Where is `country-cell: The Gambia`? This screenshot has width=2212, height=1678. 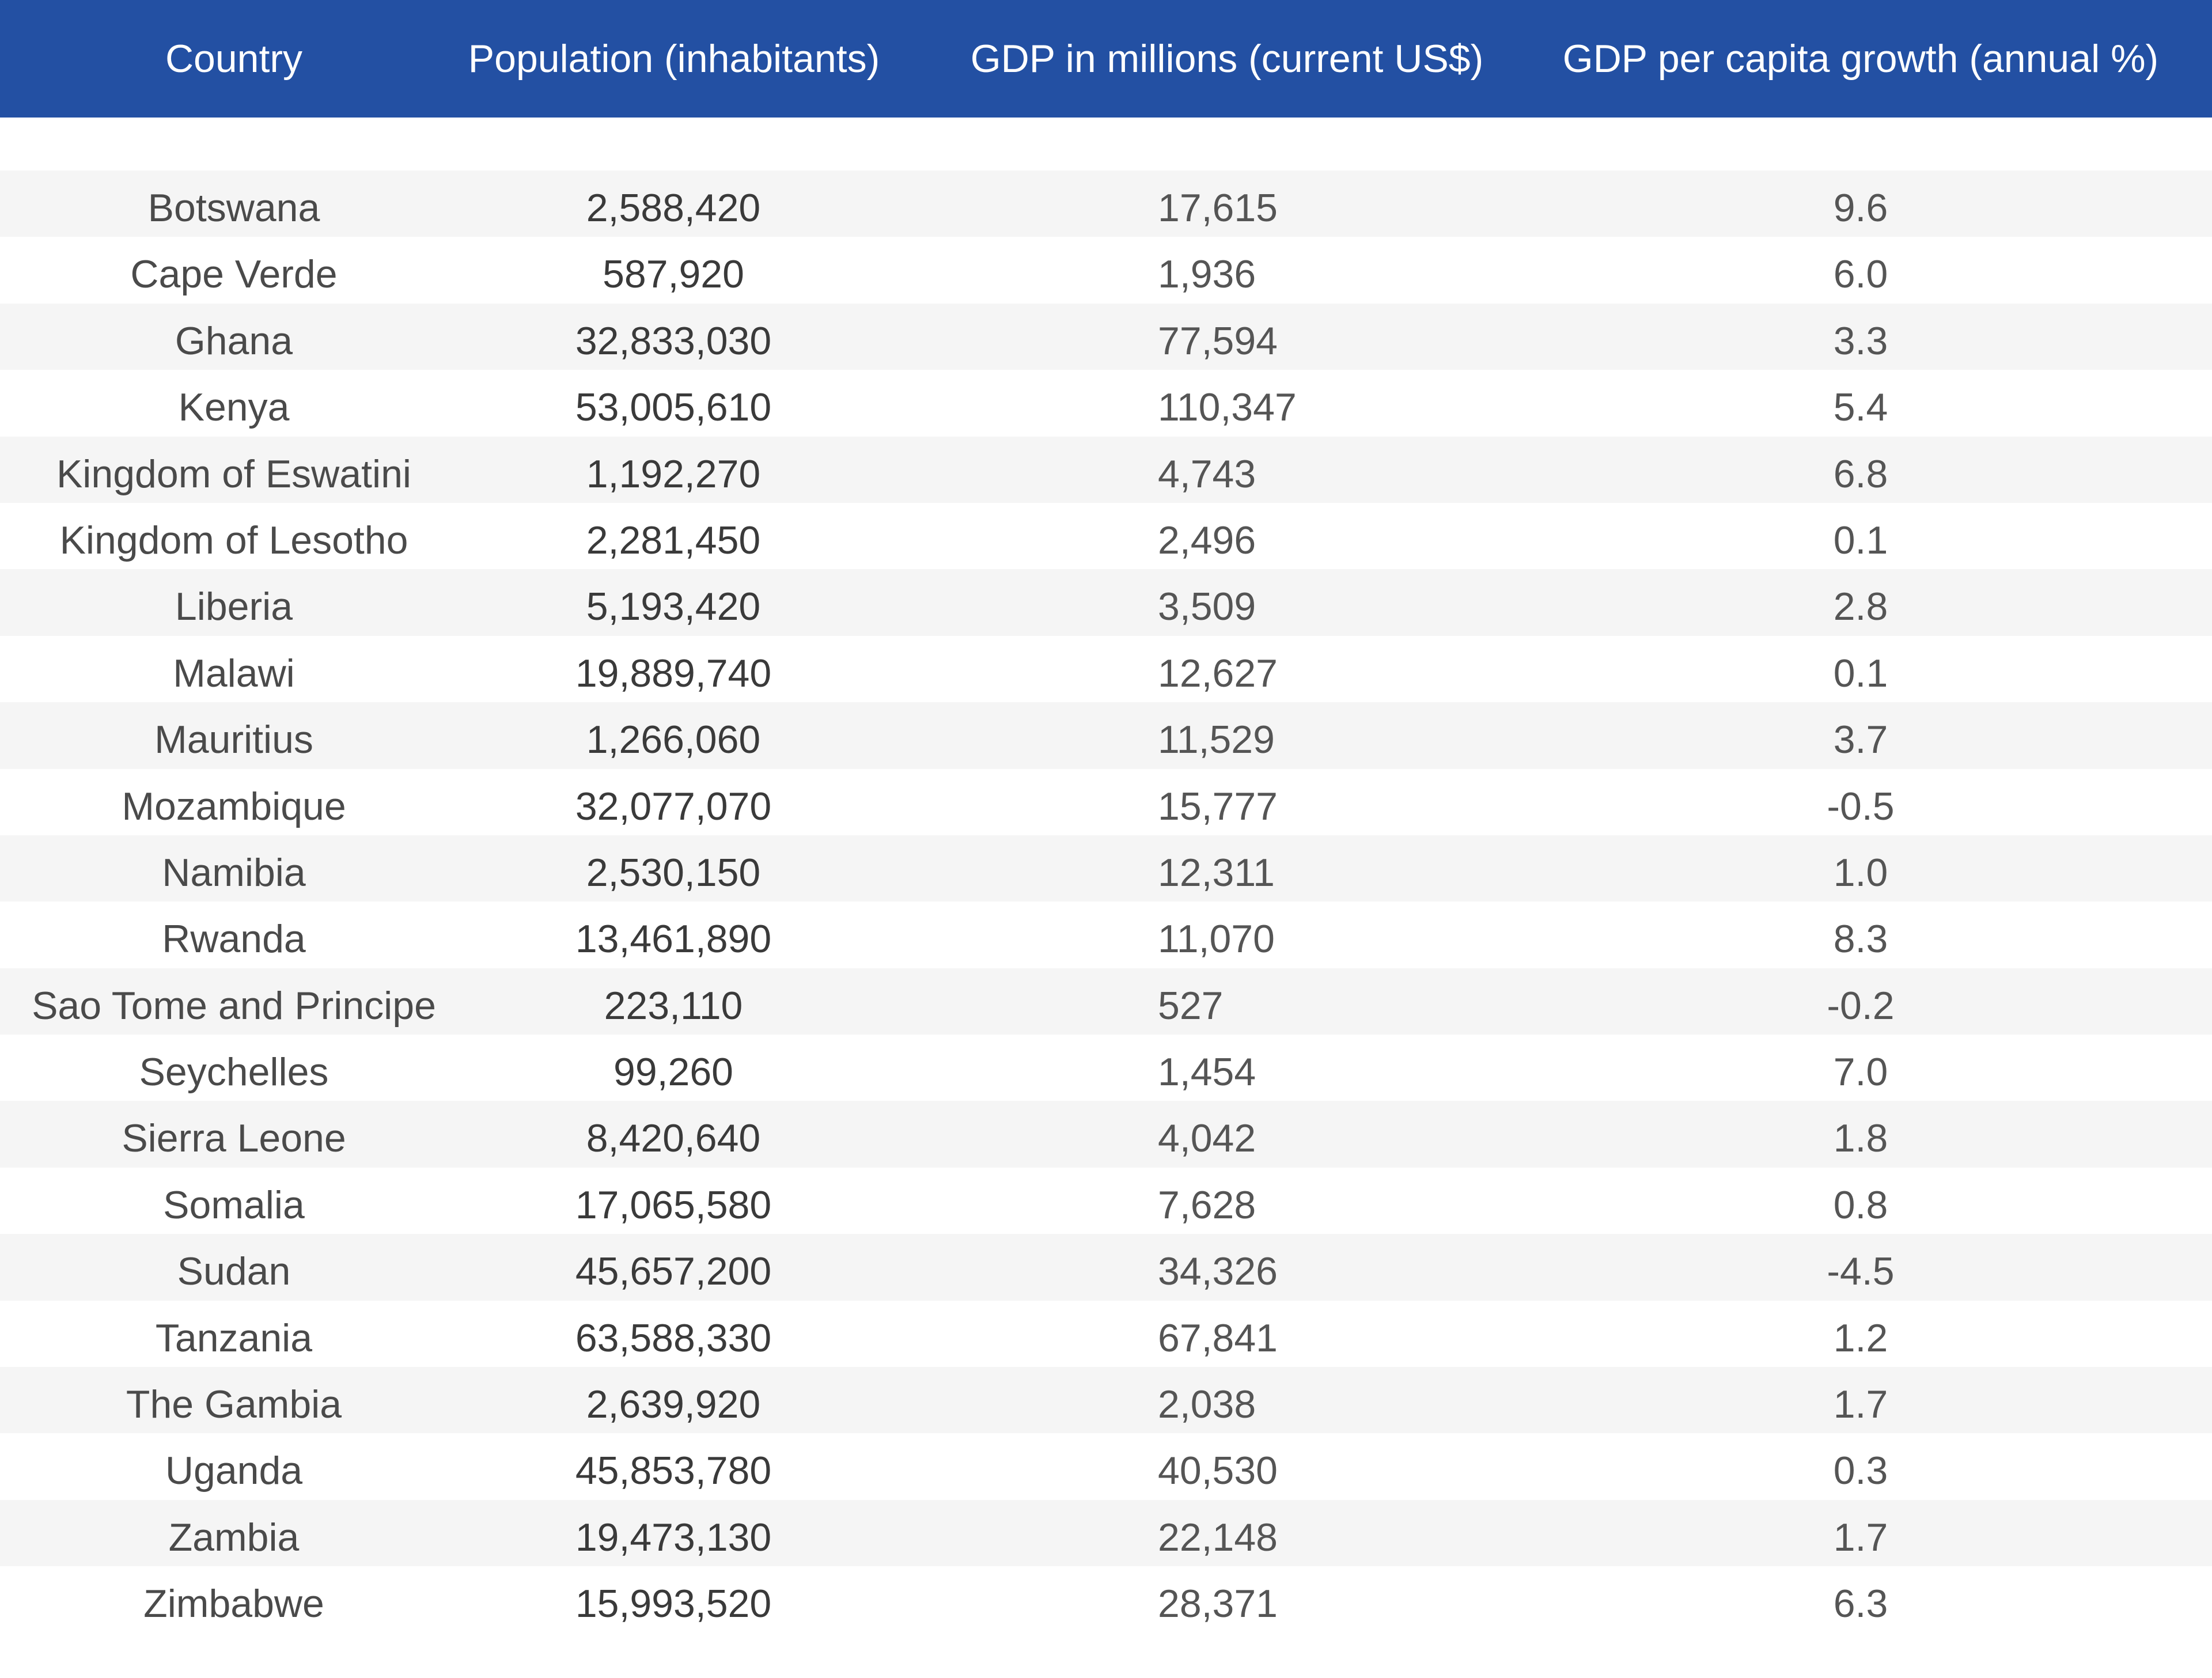
country-cell: The Gambia is located at coordinates (234, 1405).